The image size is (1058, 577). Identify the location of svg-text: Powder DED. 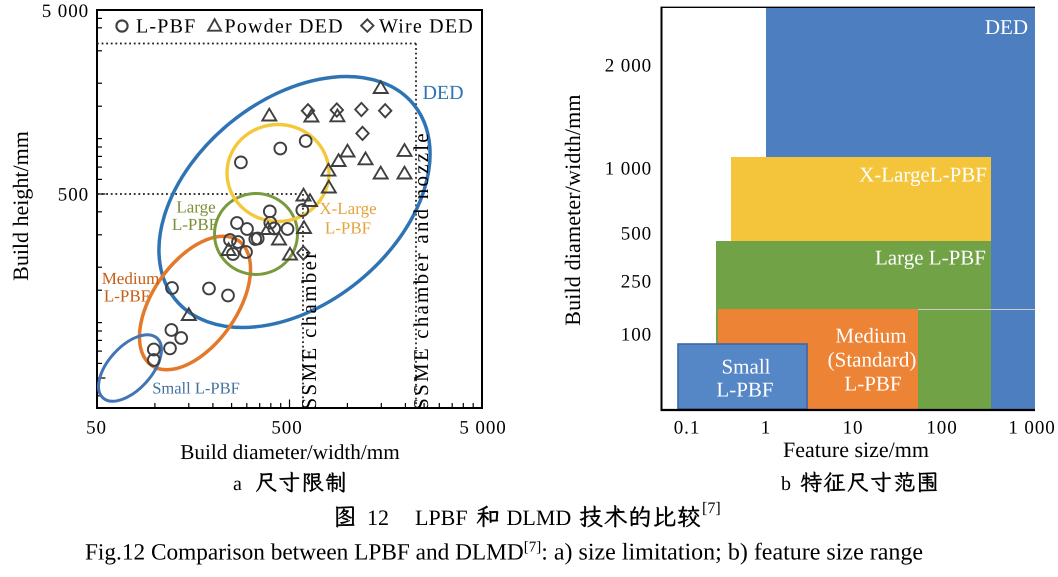
(284, 27).